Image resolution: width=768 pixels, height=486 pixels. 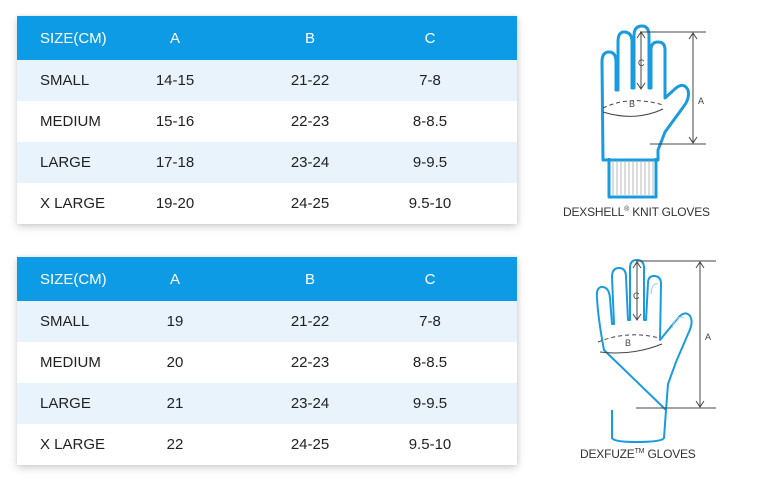 I want to click on table-row: LARGE 21 23-24 9-9.5, so click(x=267, y=403).